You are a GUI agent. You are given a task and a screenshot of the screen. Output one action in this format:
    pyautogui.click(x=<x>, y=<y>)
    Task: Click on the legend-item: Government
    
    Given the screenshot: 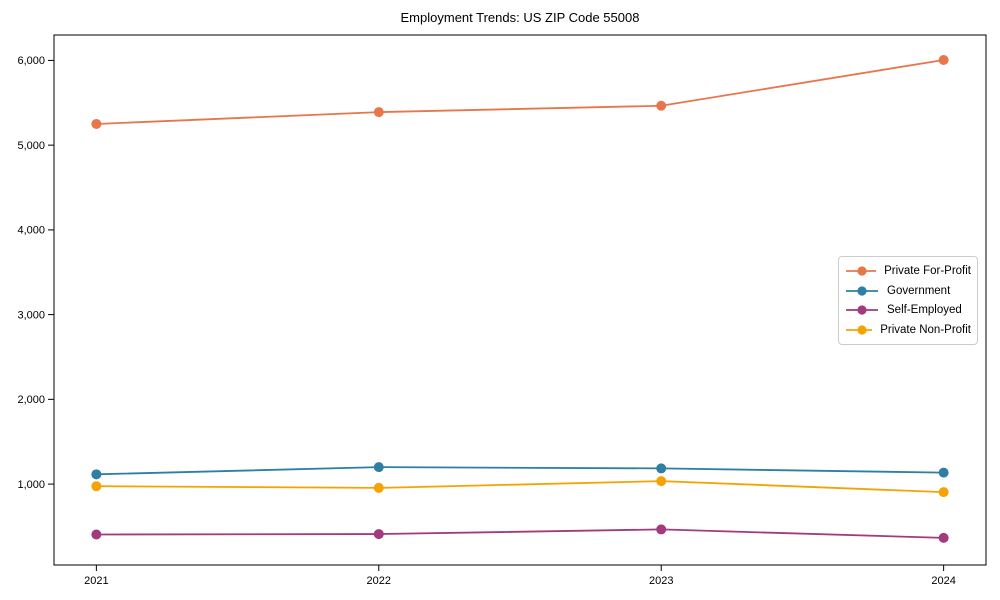 What is the action you would take?
    pyautogui.click(x=908, y=291)
    